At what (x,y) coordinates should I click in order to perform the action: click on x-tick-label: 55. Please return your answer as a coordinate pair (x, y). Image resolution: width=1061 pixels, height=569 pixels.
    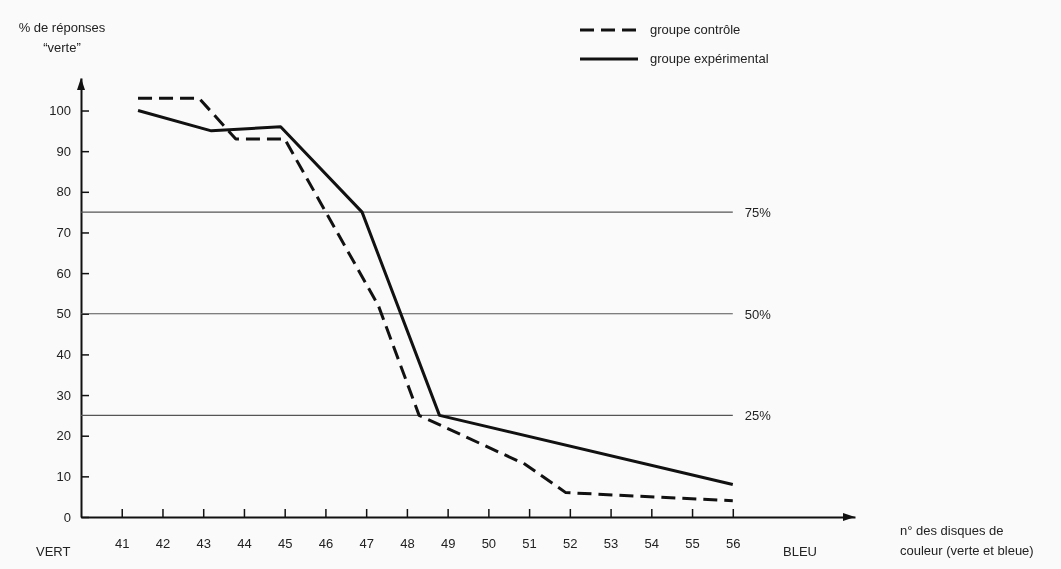
    Looking at the image, I should click on (692, 544).